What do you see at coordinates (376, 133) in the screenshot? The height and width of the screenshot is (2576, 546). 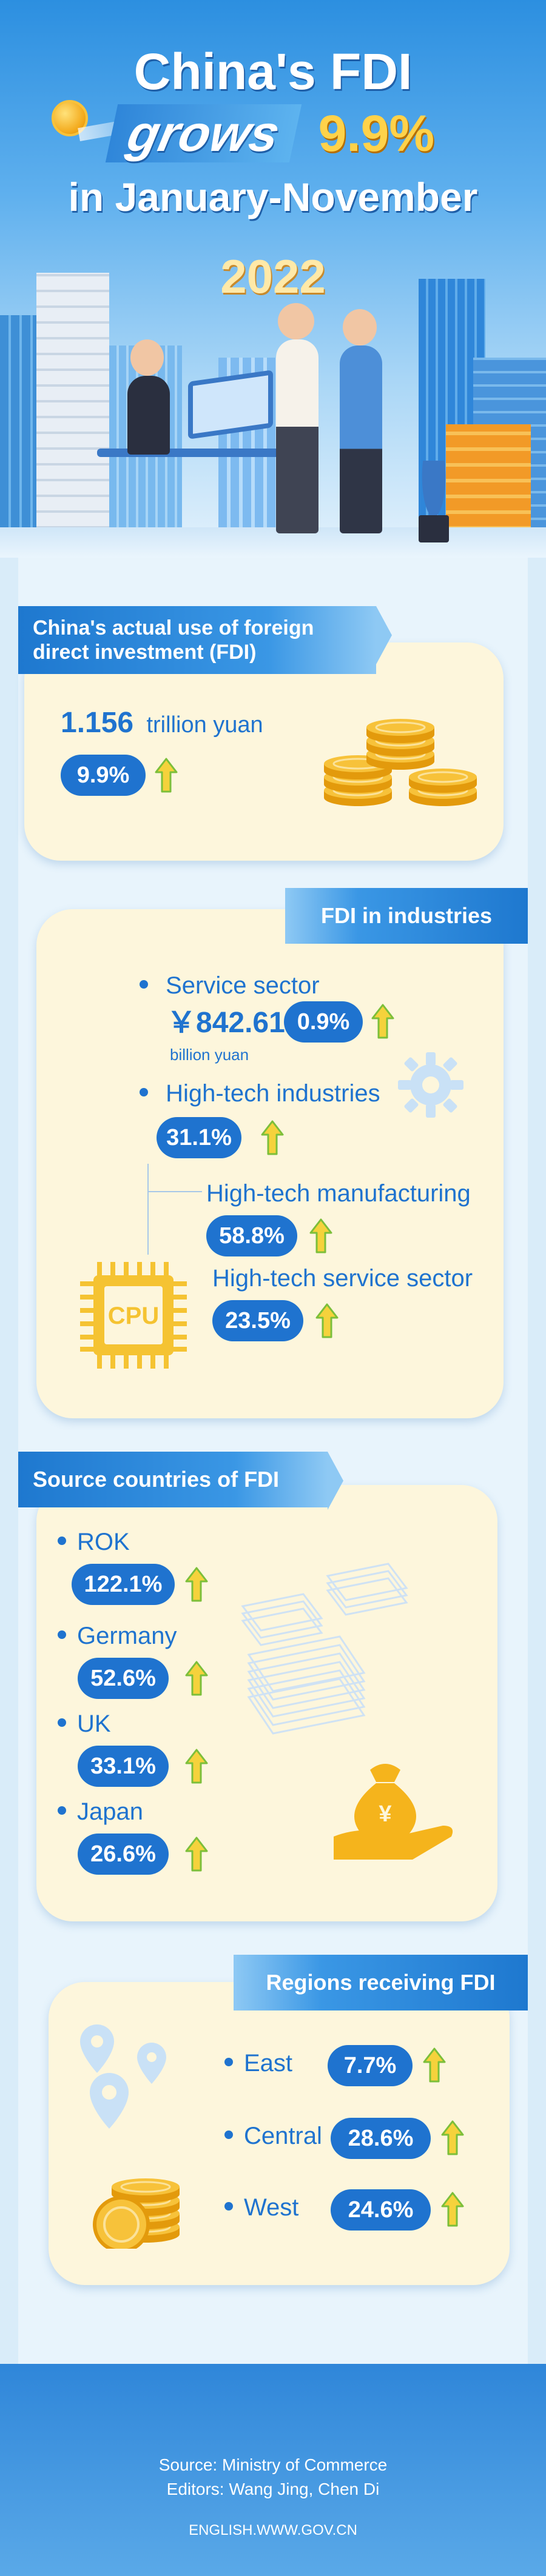 I see `title-percent: 9.9%` at bounding box center [376, 133].